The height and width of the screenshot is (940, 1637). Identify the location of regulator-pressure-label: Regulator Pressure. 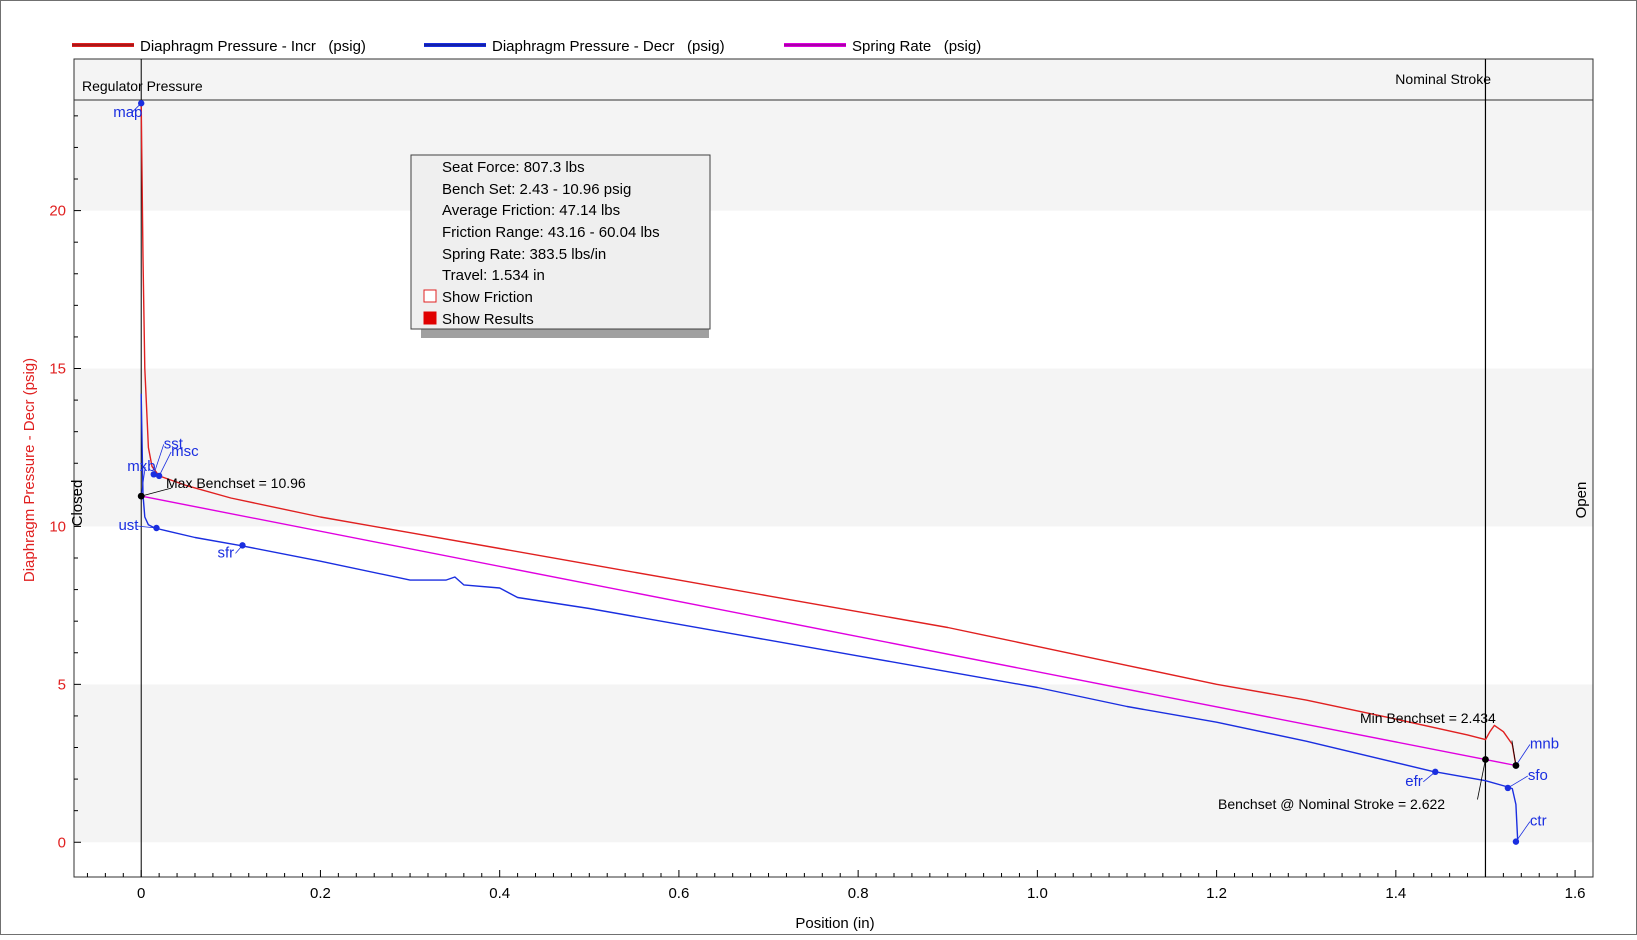
(142, 86).